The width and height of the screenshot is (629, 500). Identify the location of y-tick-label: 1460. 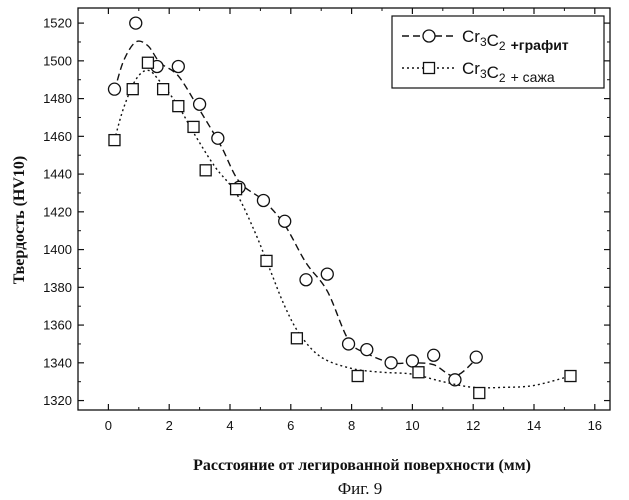
(57, 136).